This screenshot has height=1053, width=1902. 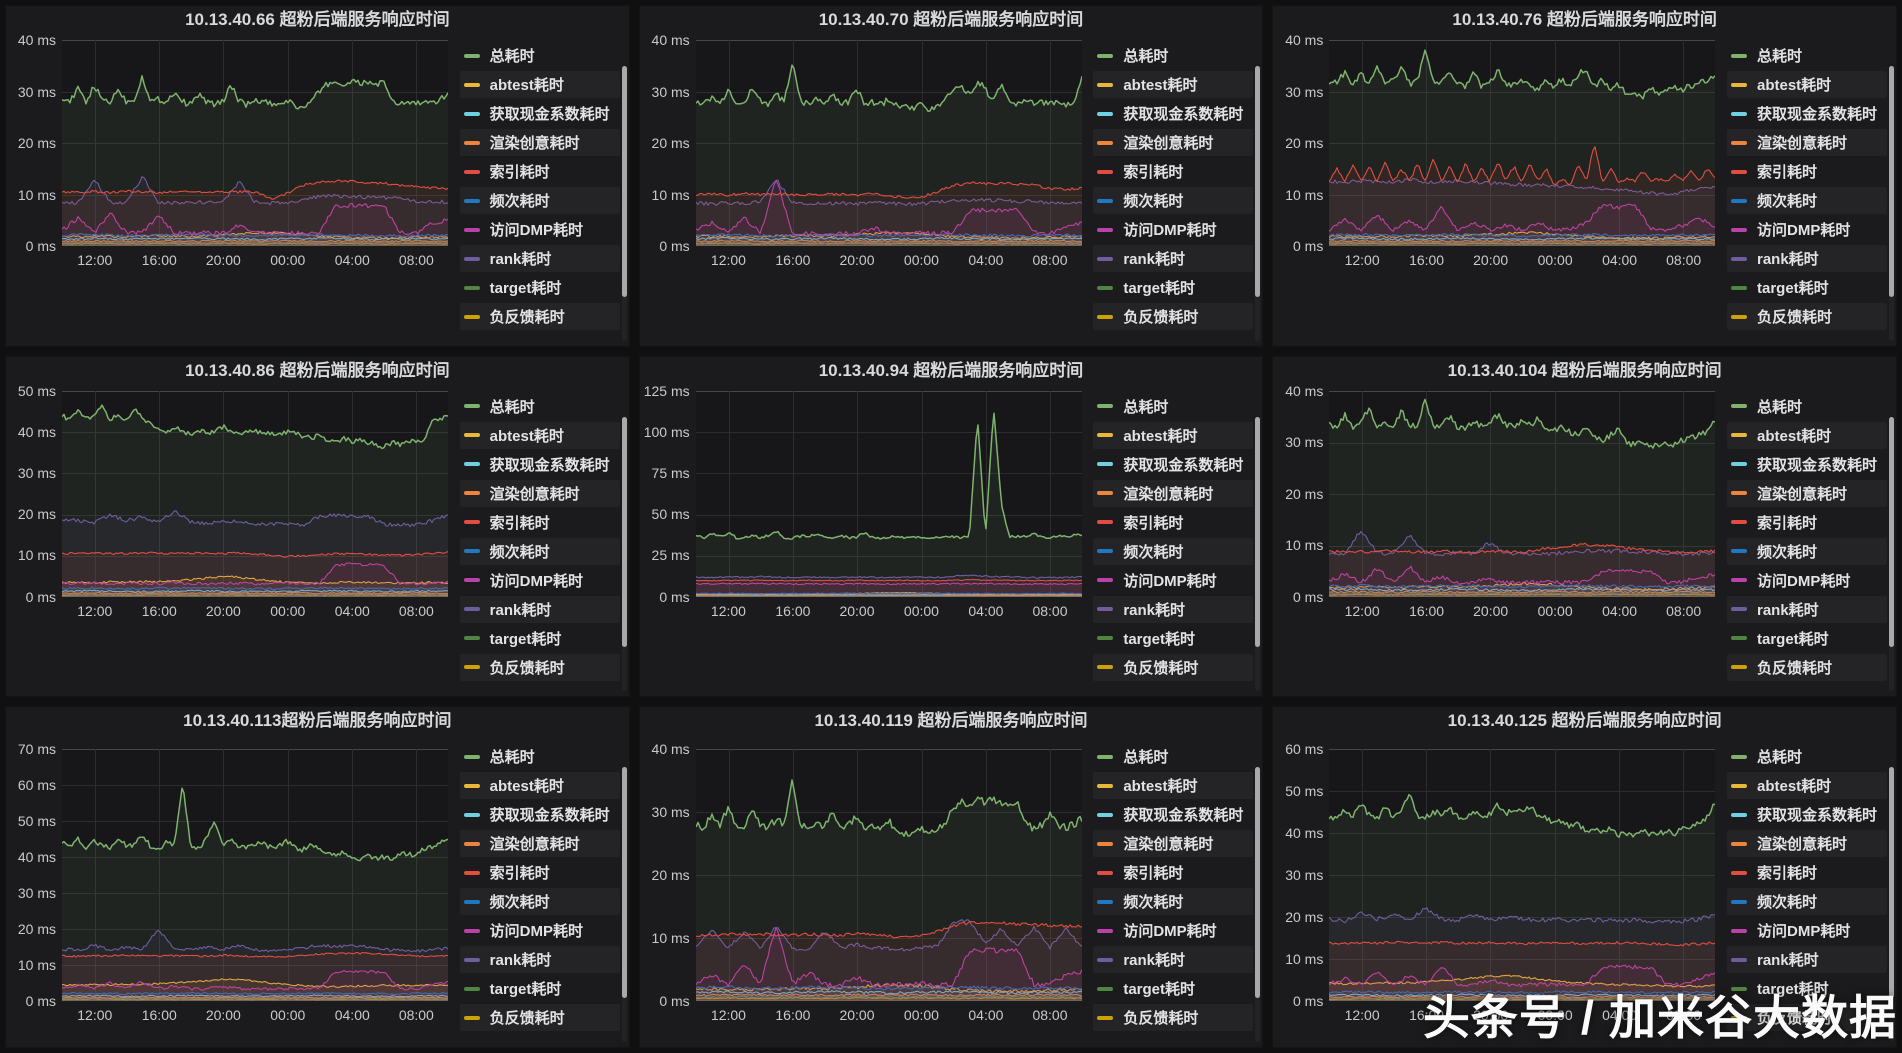 What do you see at coordinates (1584, 19) in the screenshot?
I see `panel-title: 10.13.40.76 超粉后端服务响应时间` at bounding box center [1584, 19].